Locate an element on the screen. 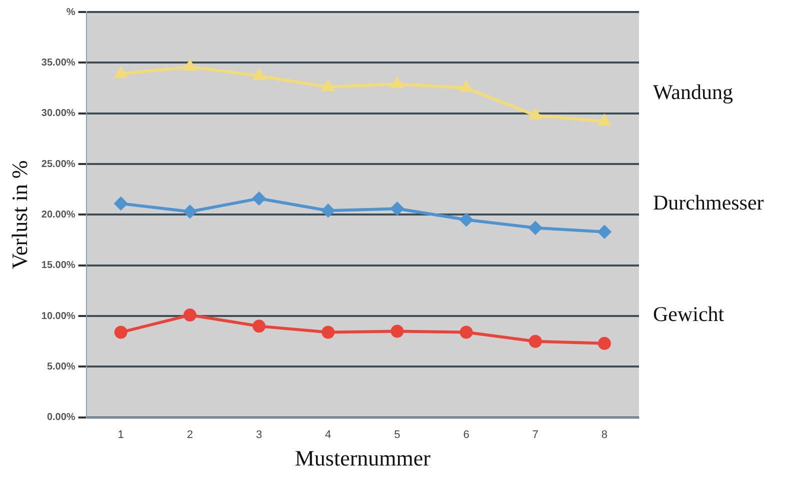 The height and width of the screenshot is (479, 799). y-tick-label: 35.00% is located at coordinates (58, 62).